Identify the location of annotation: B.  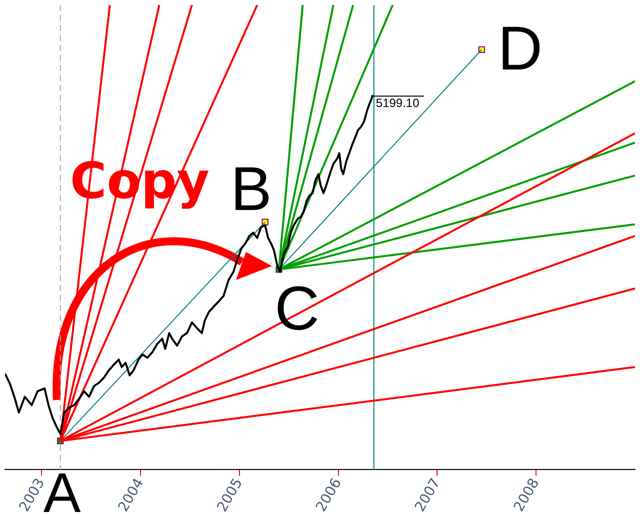
(251, 189).